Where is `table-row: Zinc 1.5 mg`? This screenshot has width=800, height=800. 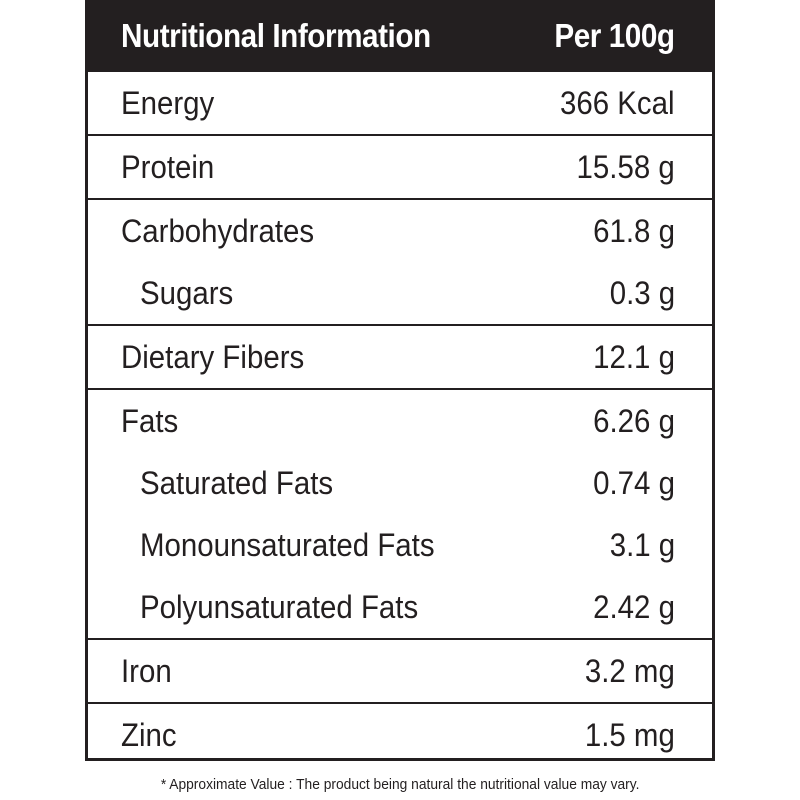
table-row: Zinc 1.5 mg is located at coordinates (400, 735).